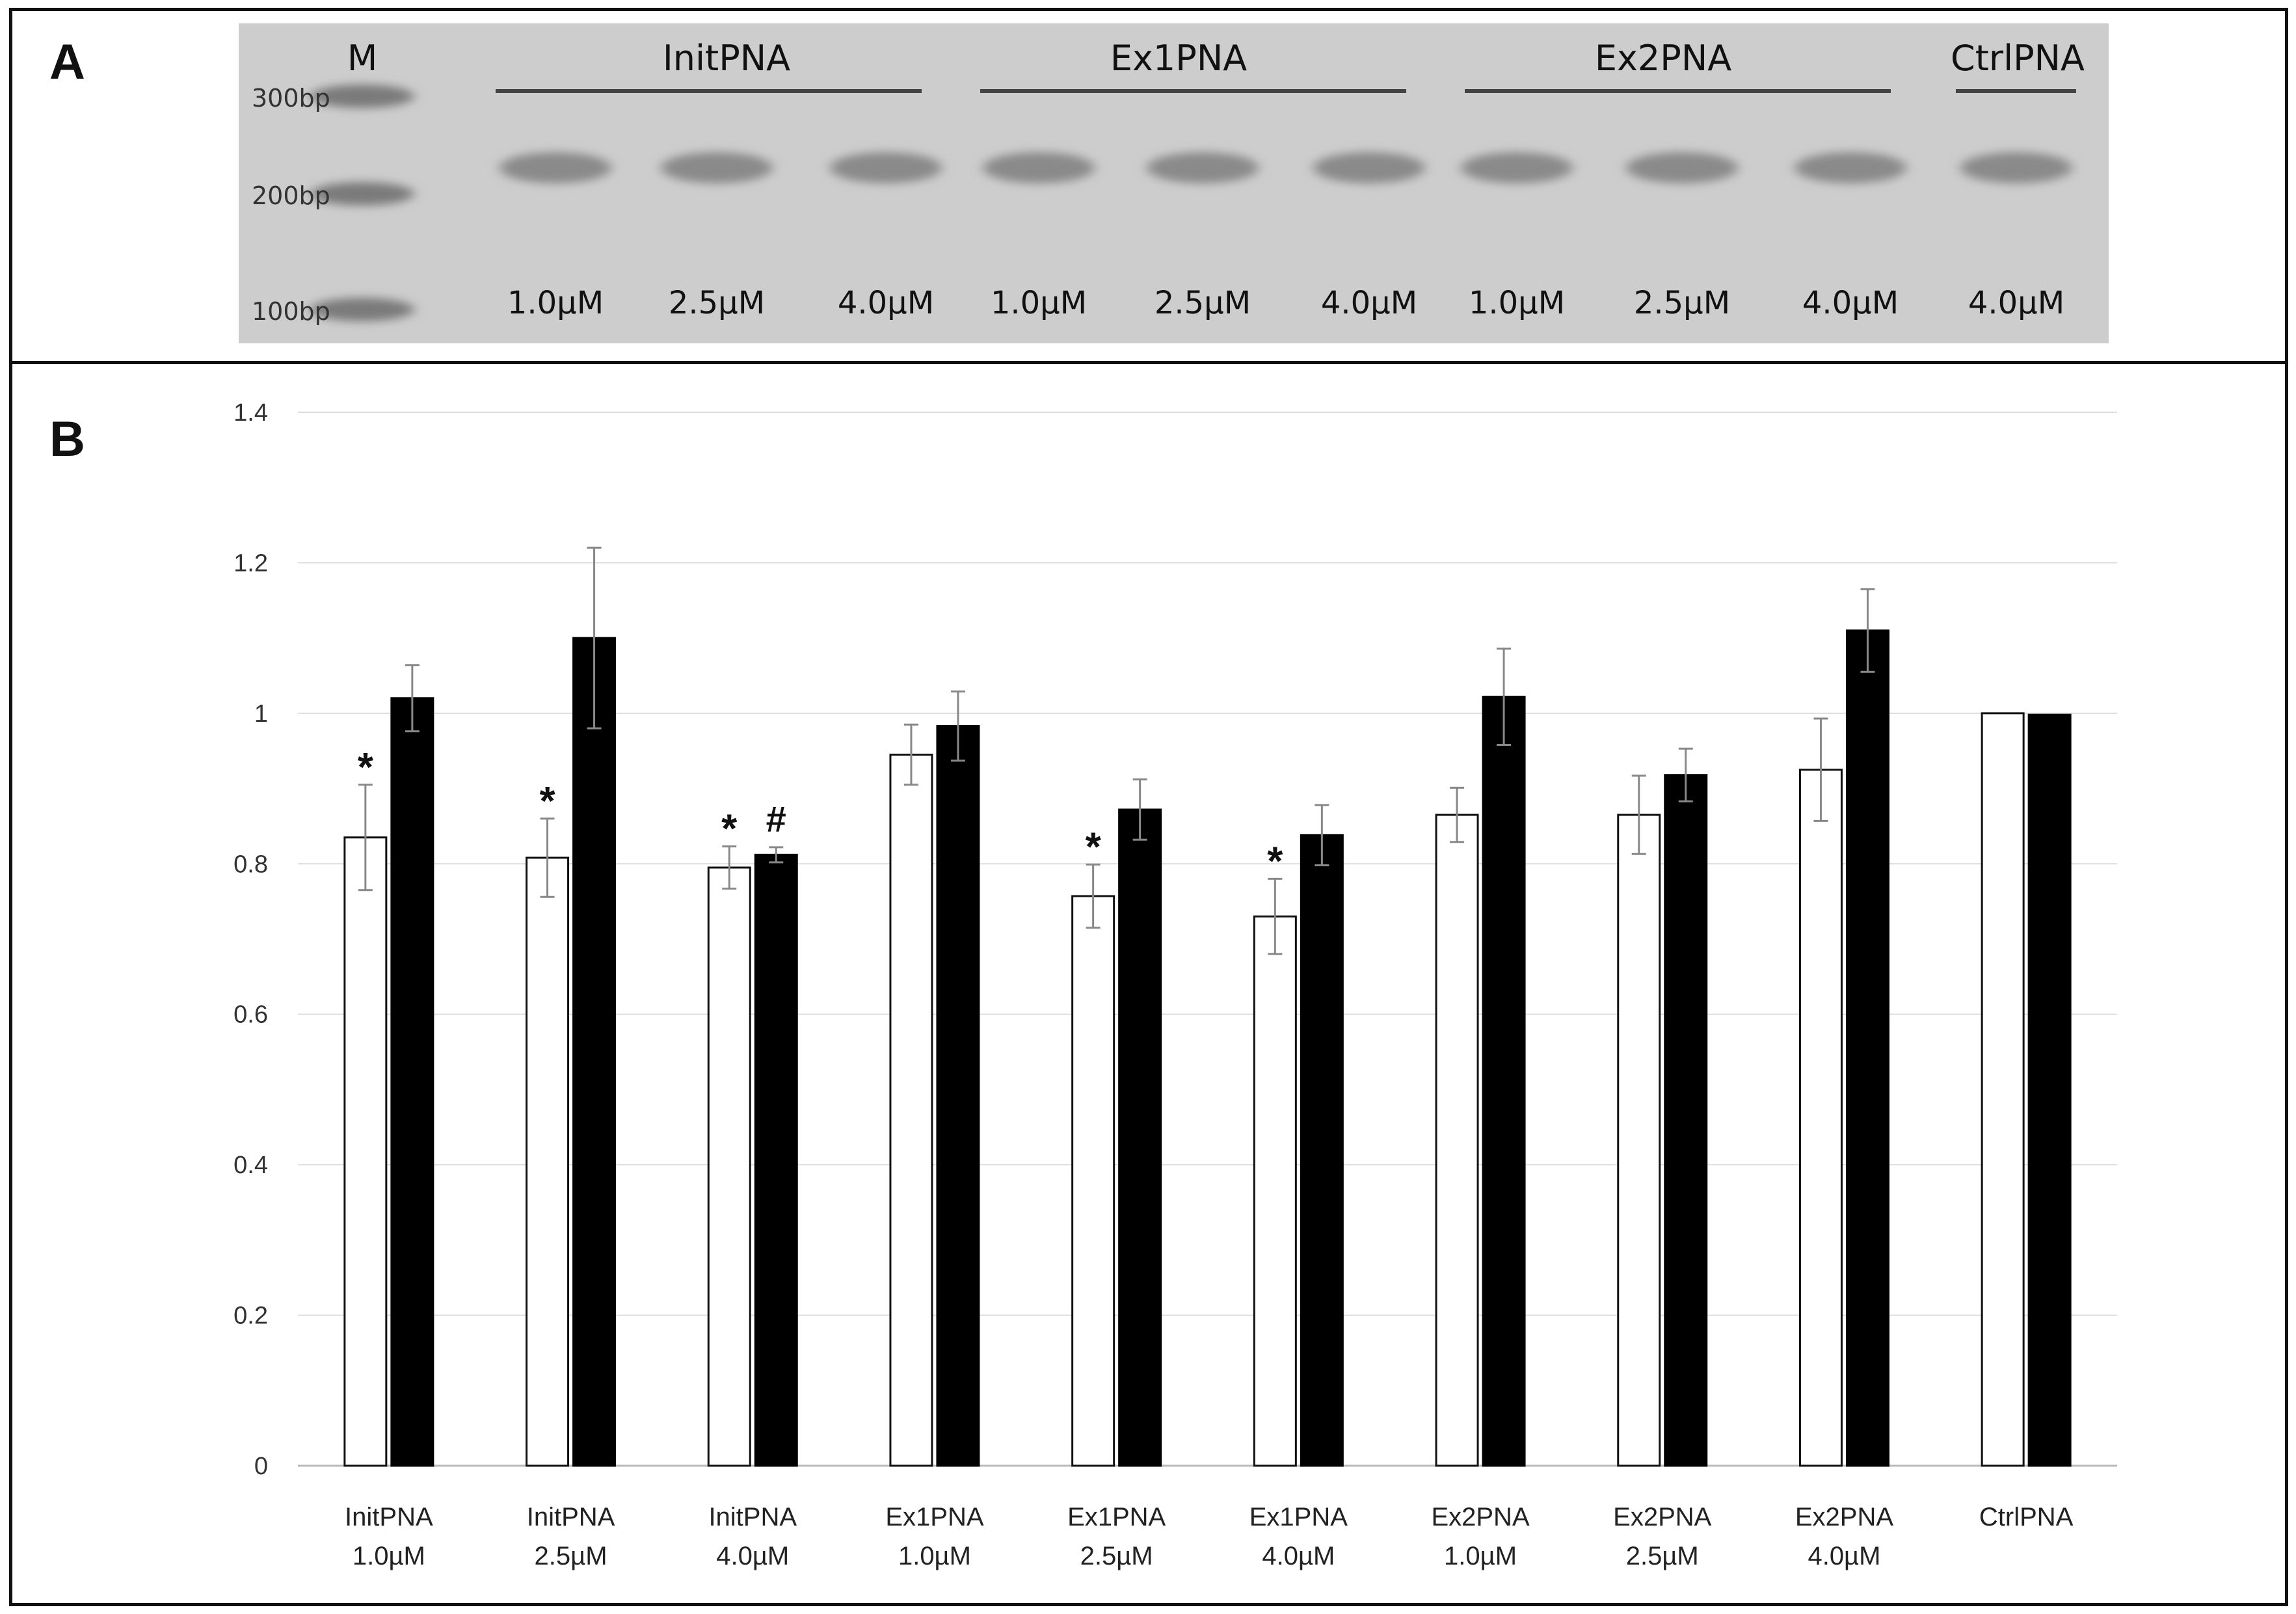 This screenshot has width=2296, height=1614. What do you see at coordinates (1663, 58) in the screenshot?
I see `gel-group-label: Ex2PNA` at bounding box center [1663, 58].